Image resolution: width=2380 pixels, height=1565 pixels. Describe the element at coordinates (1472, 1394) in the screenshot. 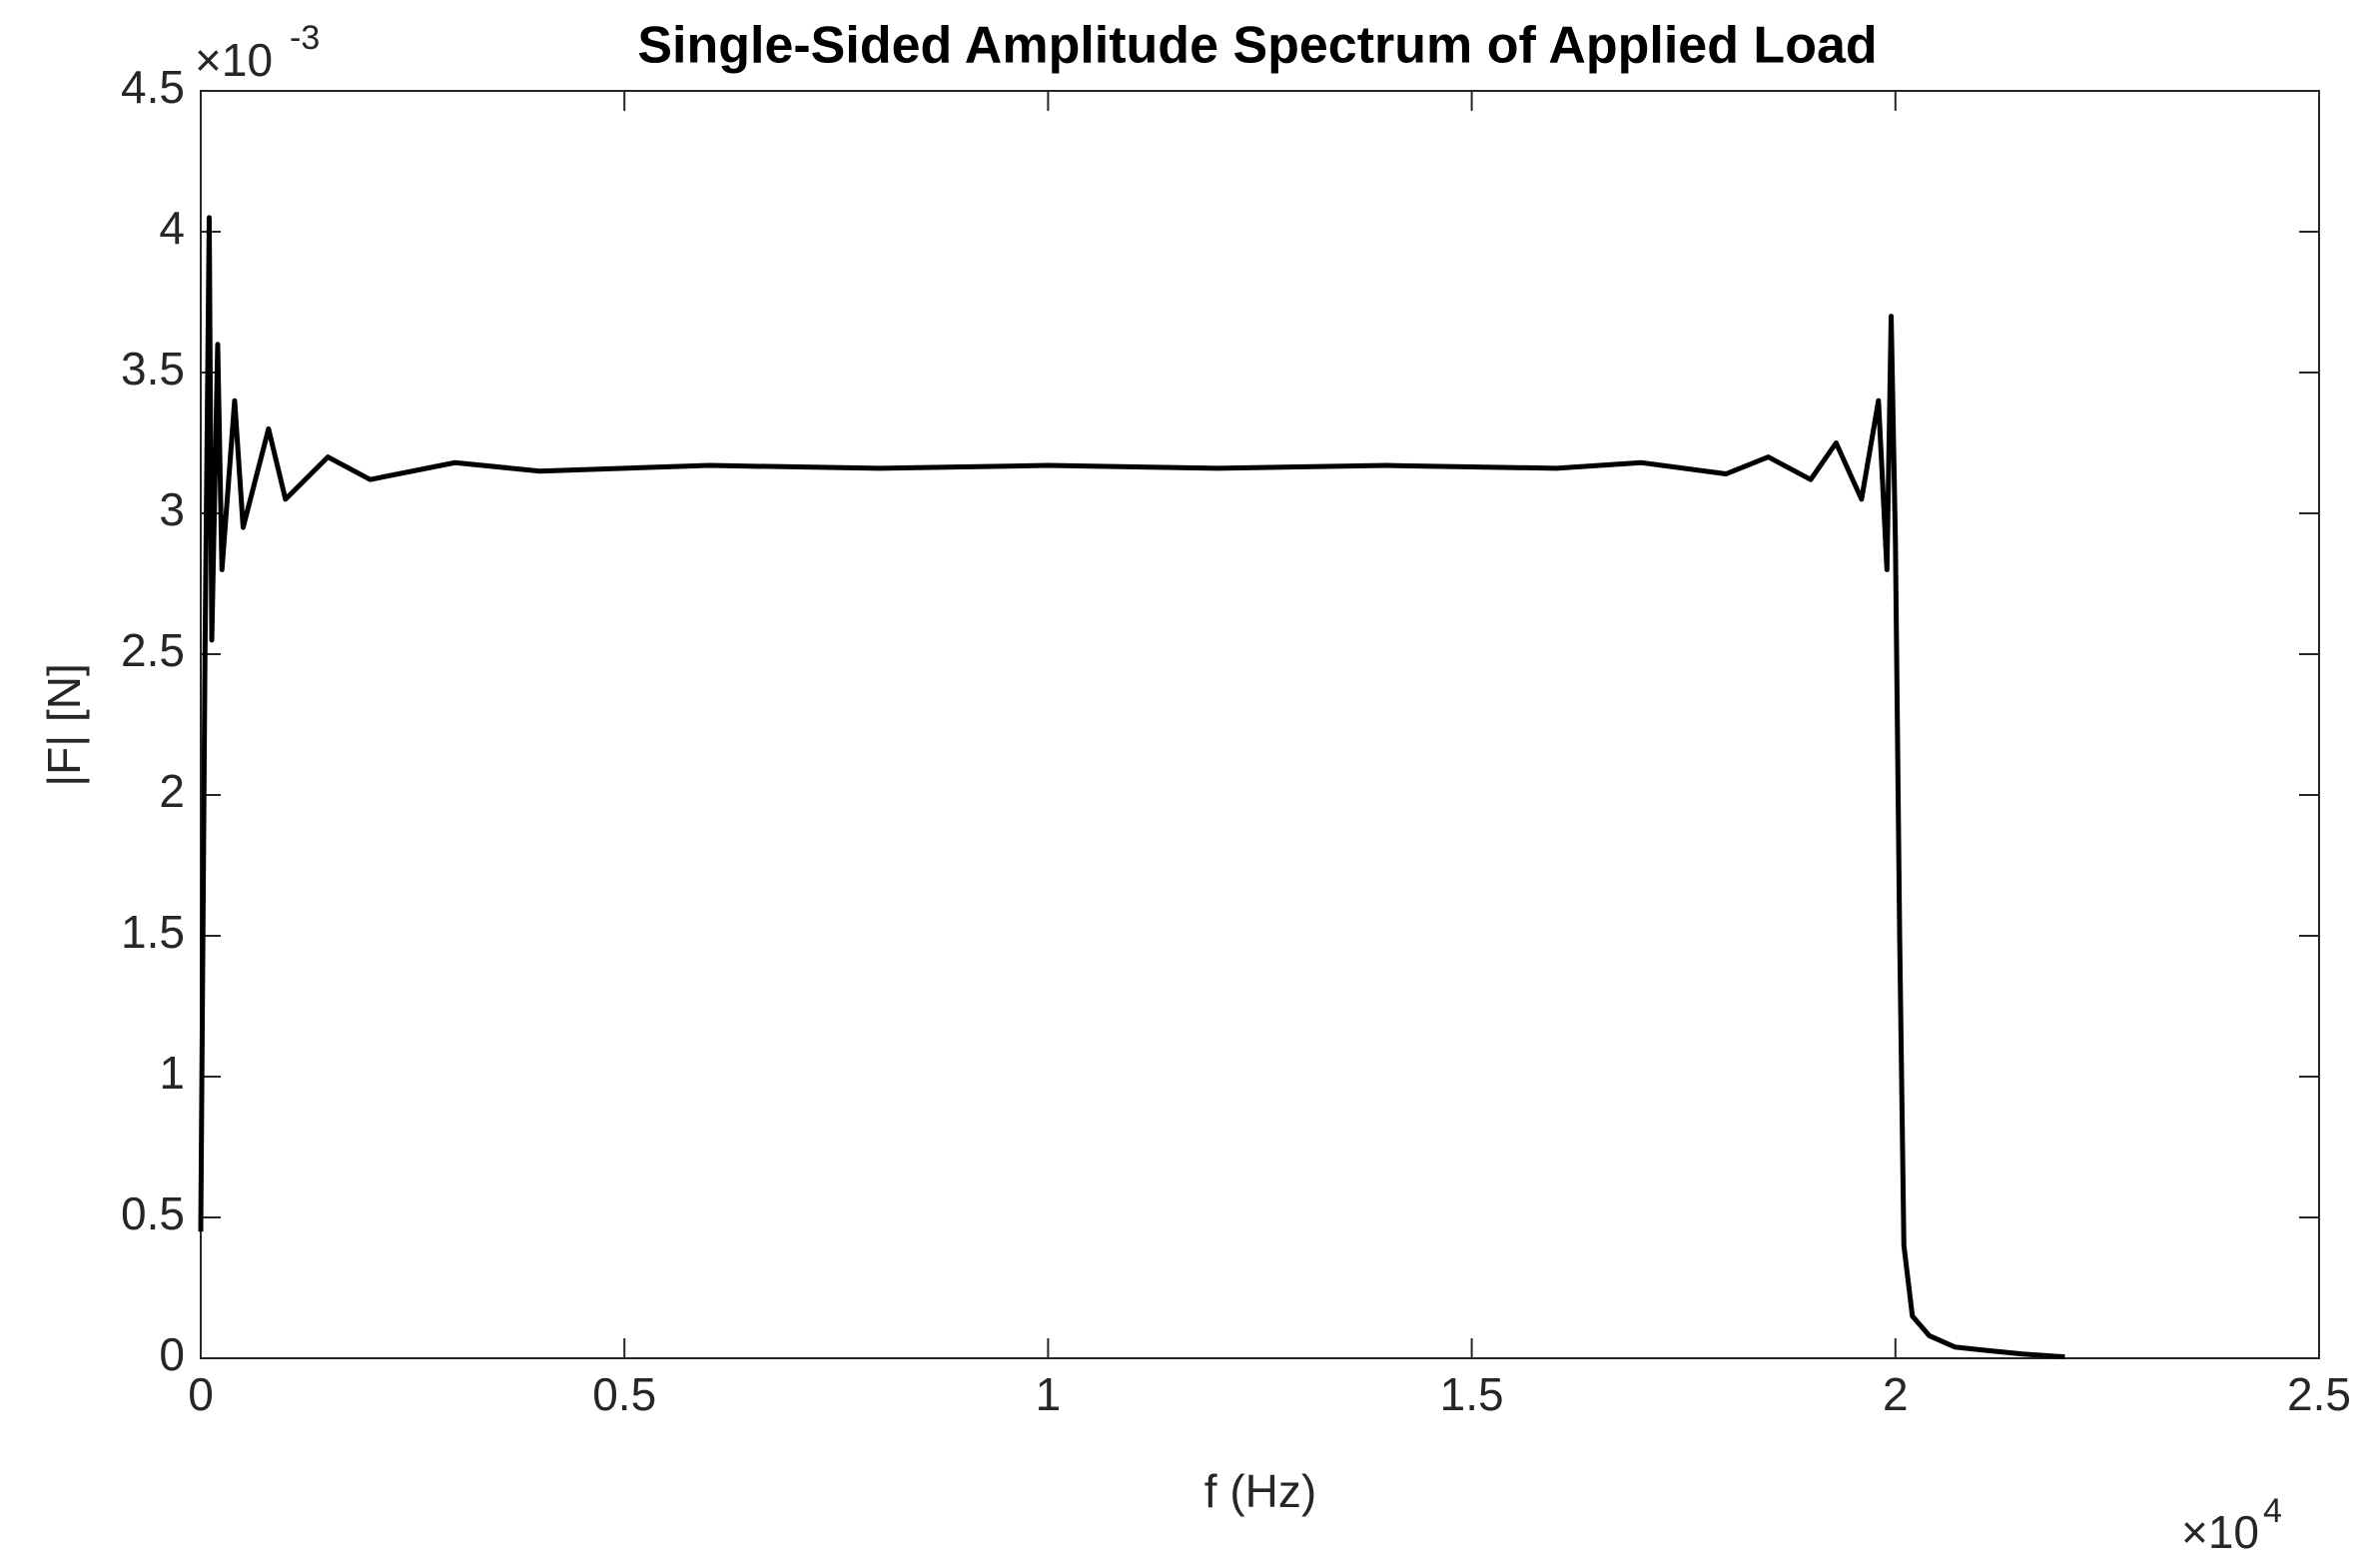

I see `x-tick-label: 1.5` at that location.